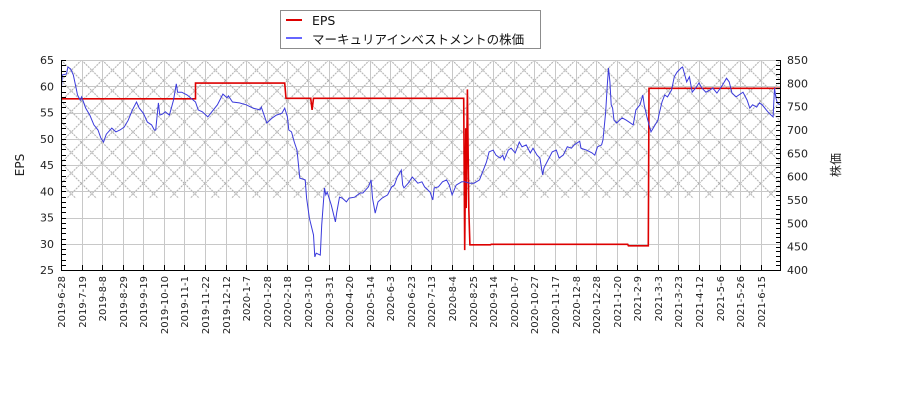 This screenshot has width=900, height=400. Describe the element at coordinates (797, 270) in the screenshot. I see `right-tick-label: 400` at that location.